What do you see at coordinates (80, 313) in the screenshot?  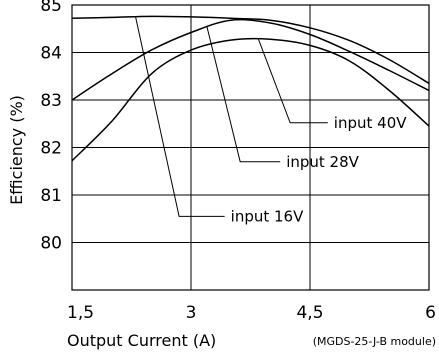 I see `x-tick-label: 1,5` at bounding box center [80, 313].